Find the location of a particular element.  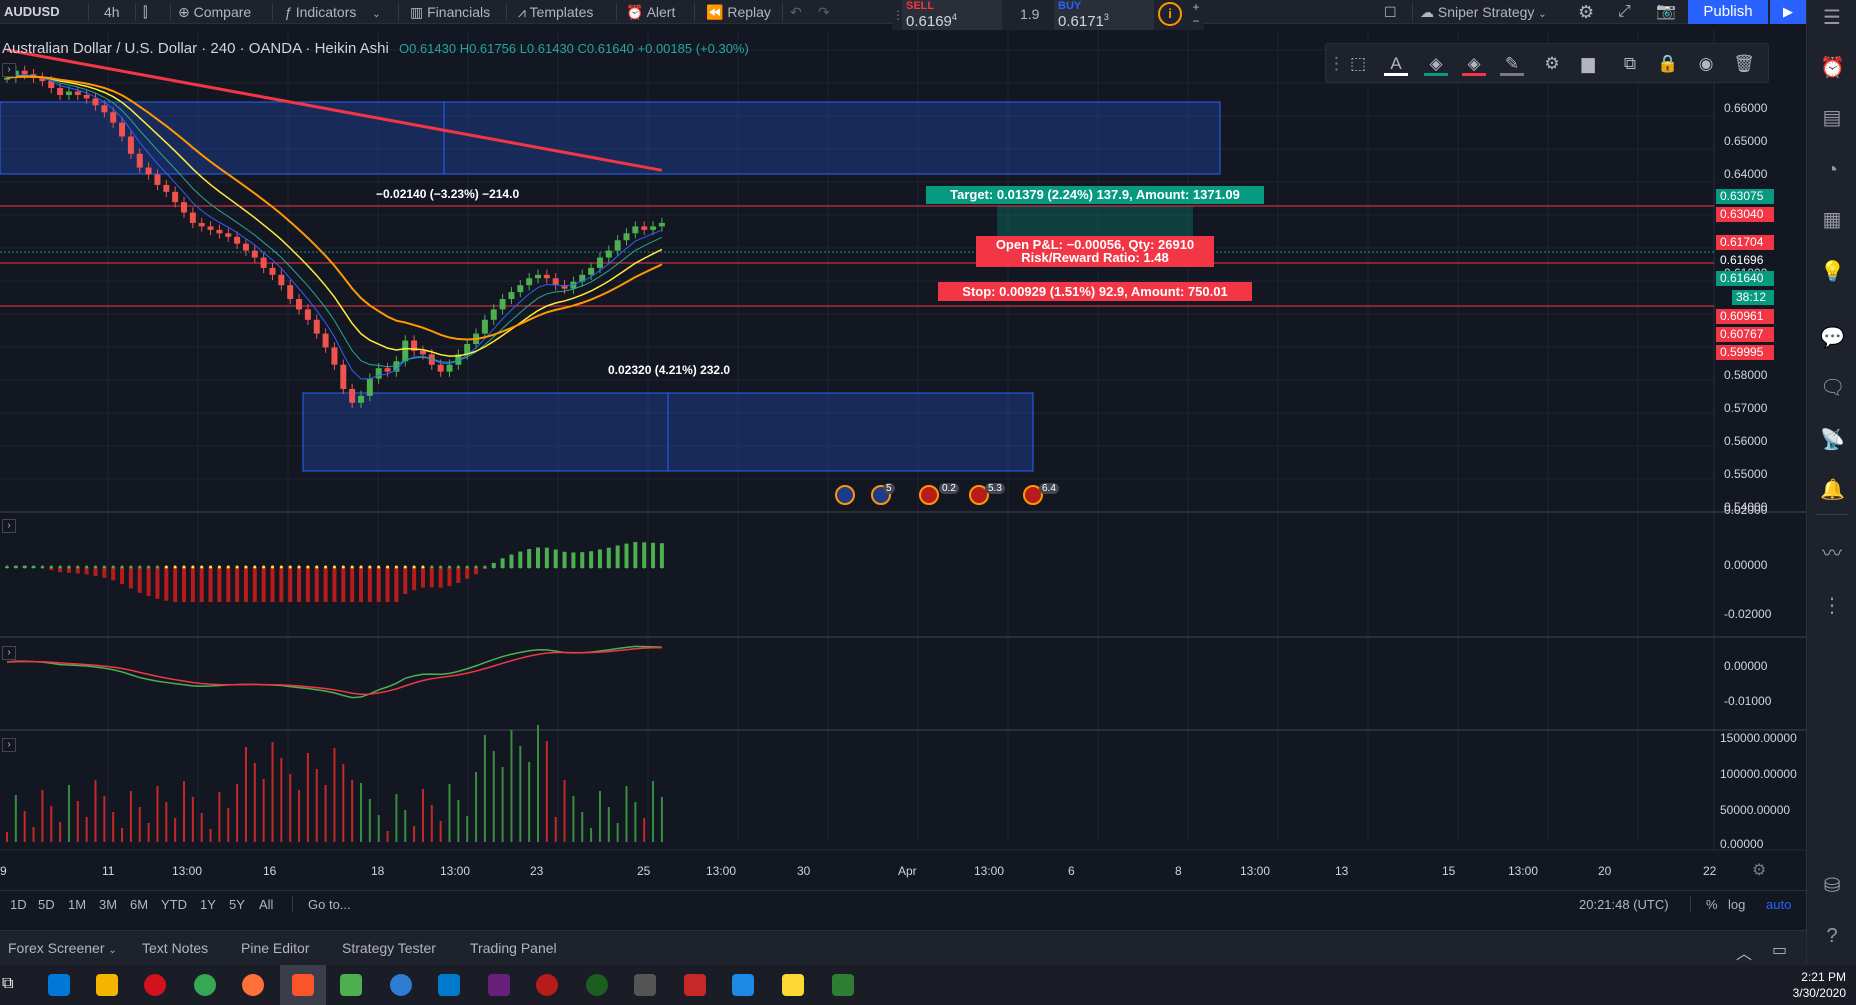

edge-icon is located at coordinates (59, 985).